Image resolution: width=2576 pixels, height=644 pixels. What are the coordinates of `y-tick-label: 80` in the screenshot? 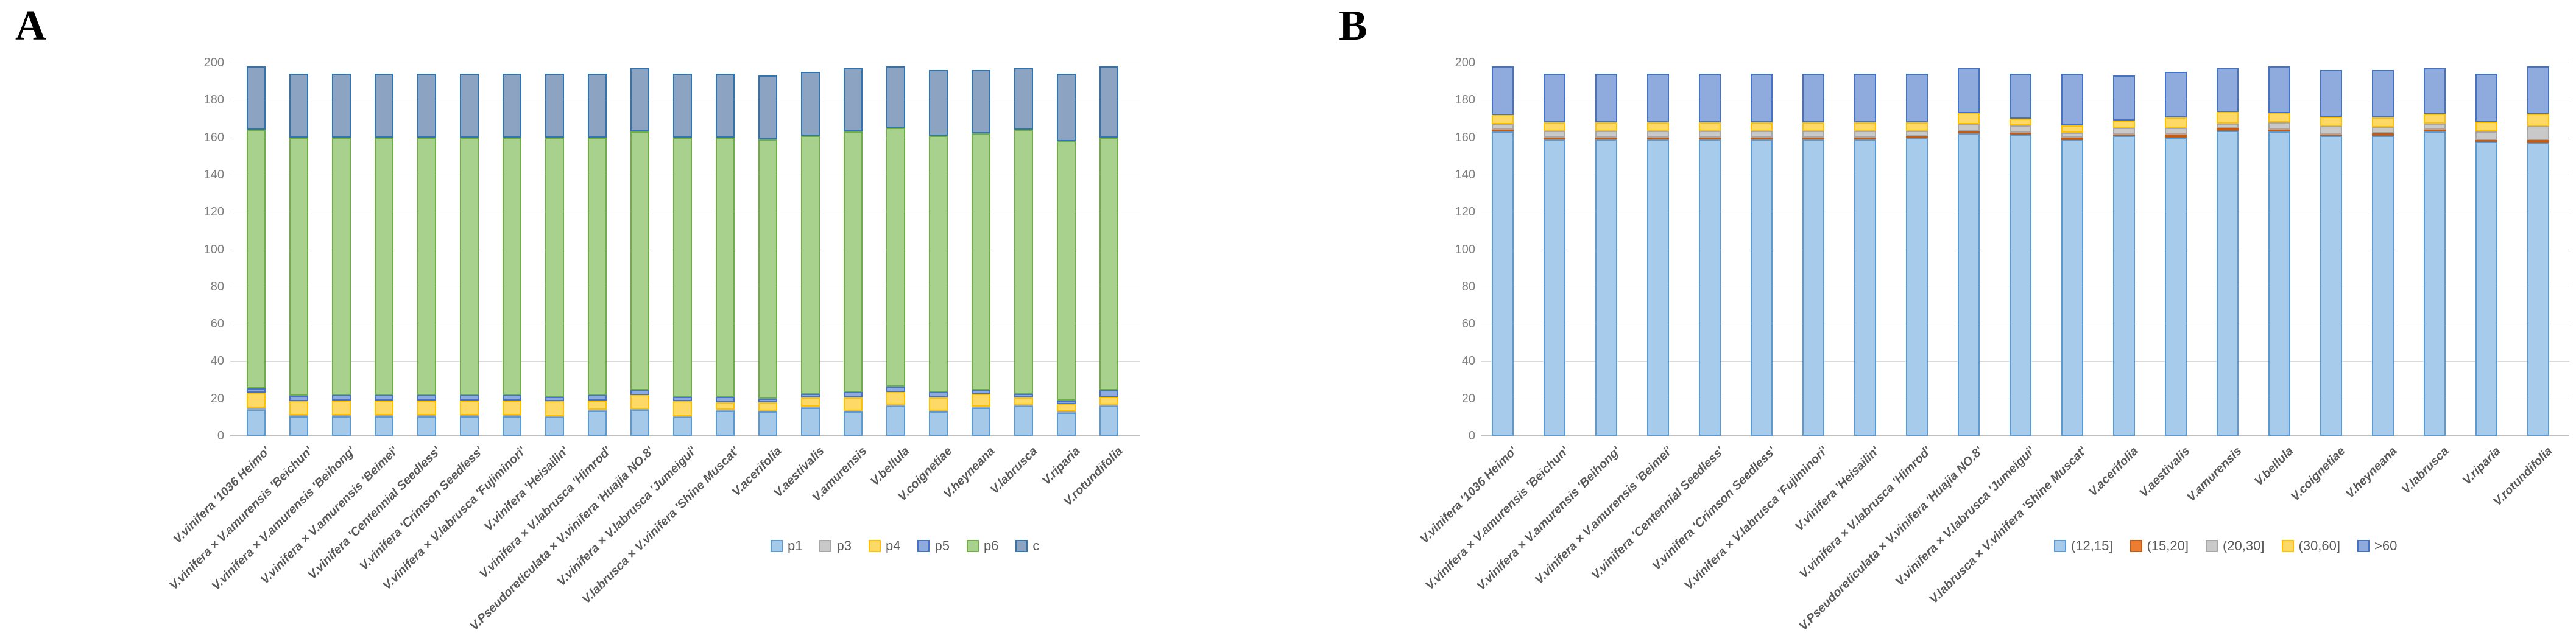 It's located at (1468, 286).